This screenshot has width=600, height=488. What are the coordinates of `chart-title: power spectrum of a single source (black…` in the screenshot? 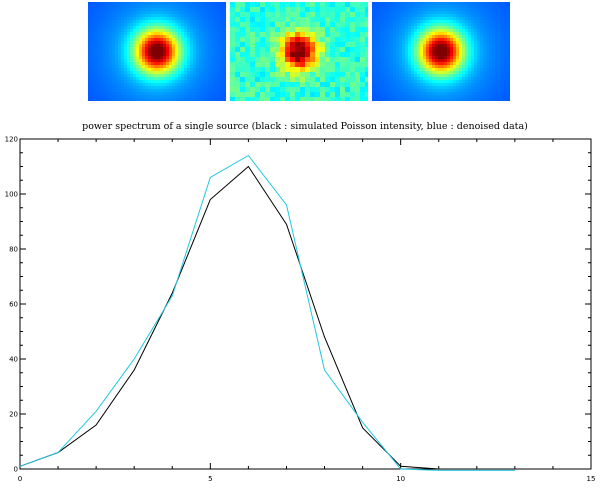 It's located at (305, 126).